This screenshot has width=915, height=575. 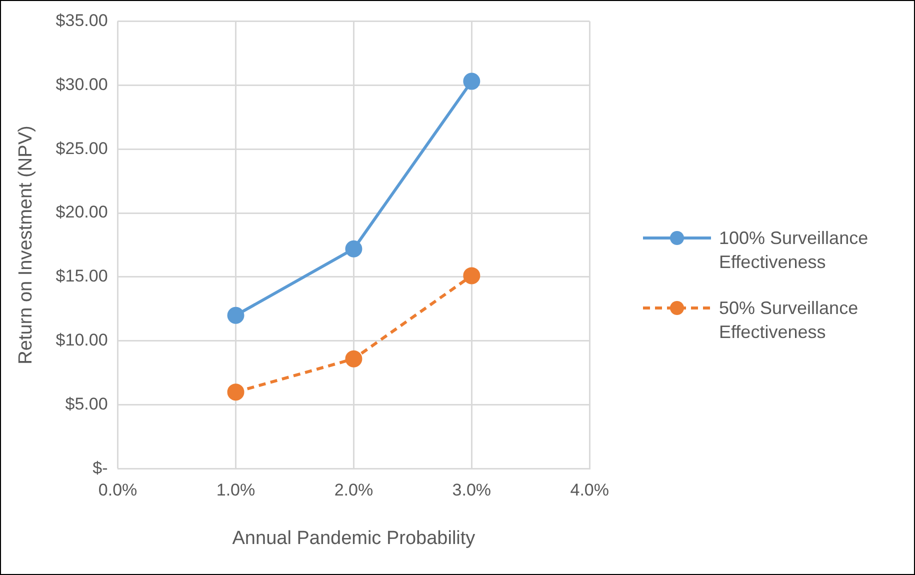 What do you see at coordinates (82, 20) in the screenshot?
I see `y-tick-label: $35.00` at bounding box center [82, 20].